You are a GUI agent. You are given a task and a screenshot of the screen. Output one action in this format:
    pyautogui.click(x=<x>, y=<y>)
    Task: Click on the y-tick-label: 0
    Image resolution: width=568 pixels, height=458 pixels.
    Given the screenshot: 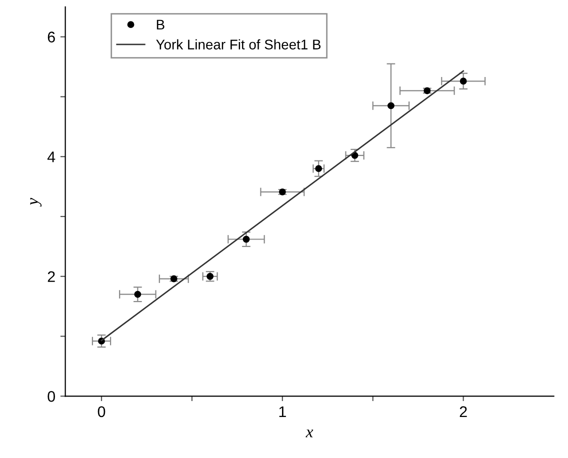 What is the action you would take?
    pyautogui.click(x=51, y=396)
    